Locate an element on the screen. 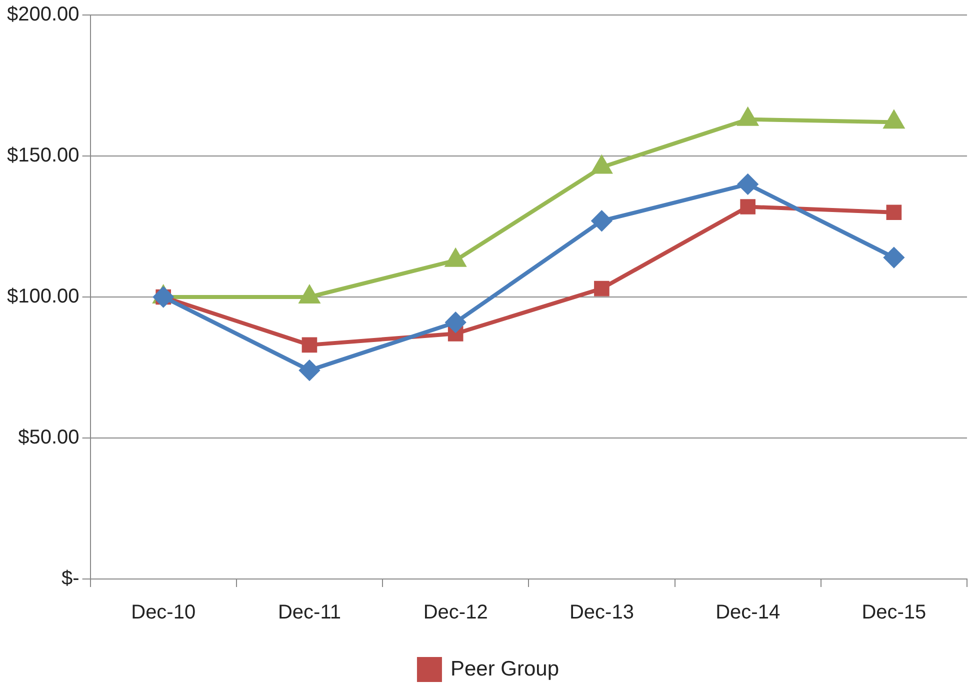 Image resolution: width=980 pixels, height=690 pixels. x-tick-label: Dec-11 is located at coordinates (309, 613).